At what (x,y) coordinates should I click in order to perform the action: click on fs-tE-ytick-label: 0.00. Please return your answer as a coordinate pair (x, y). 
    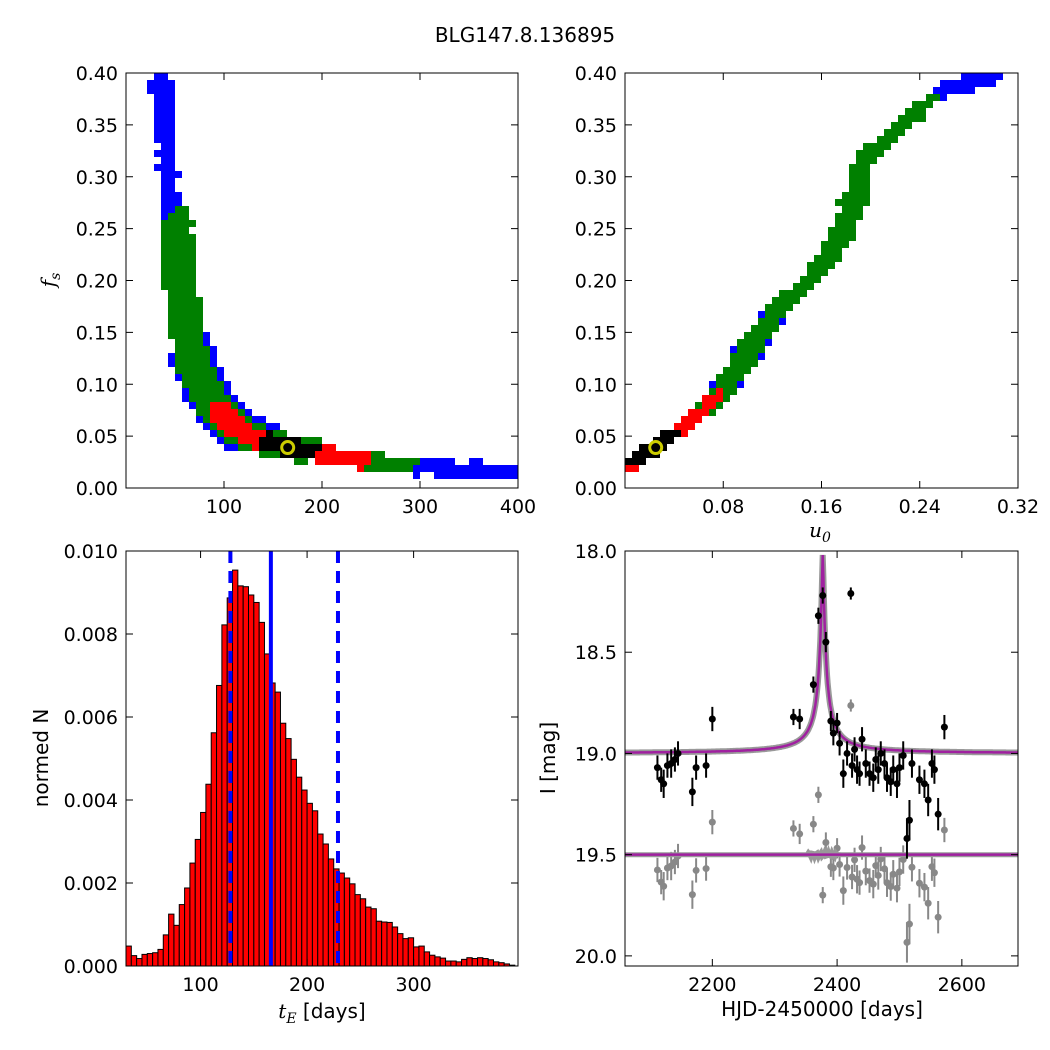
    Looking at the image, I should click on (97, 489).